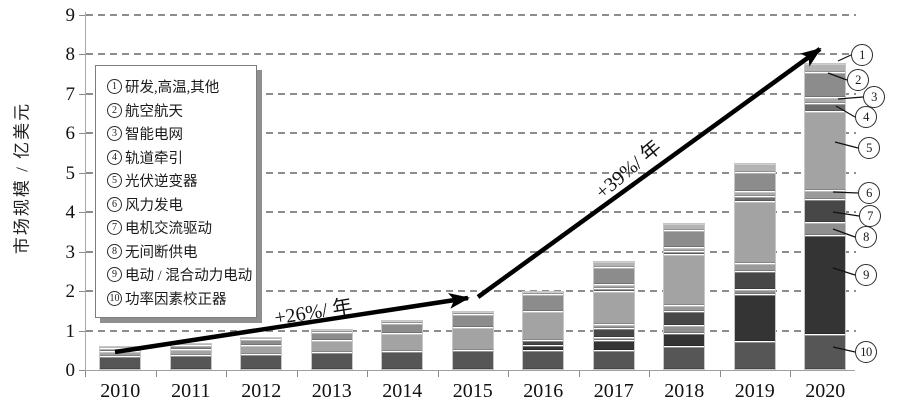 The height and width of the screenshot is (411, 898). What do you see at coordinates (70, 15) in the screenshot?
I see `y-tick-label-9: 9` at bounding box center [70, 15].